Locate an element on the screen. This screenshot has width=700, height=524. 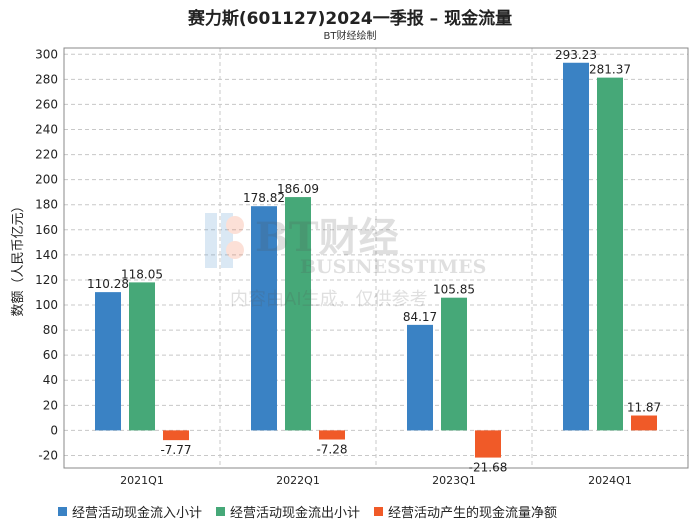
y-tick-label: 120 is located at coordinates (46, 280).